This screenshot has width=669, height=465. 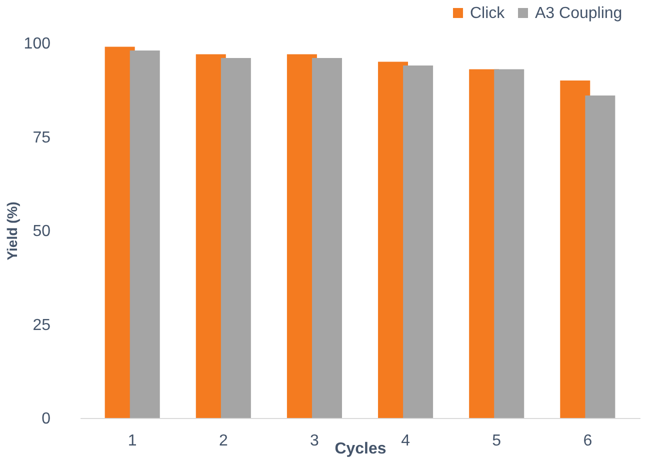 What do you see at coordinates (497, 441) in the screenshot?
I see `x-tick-label: 5` at bounding box center [497, 441].